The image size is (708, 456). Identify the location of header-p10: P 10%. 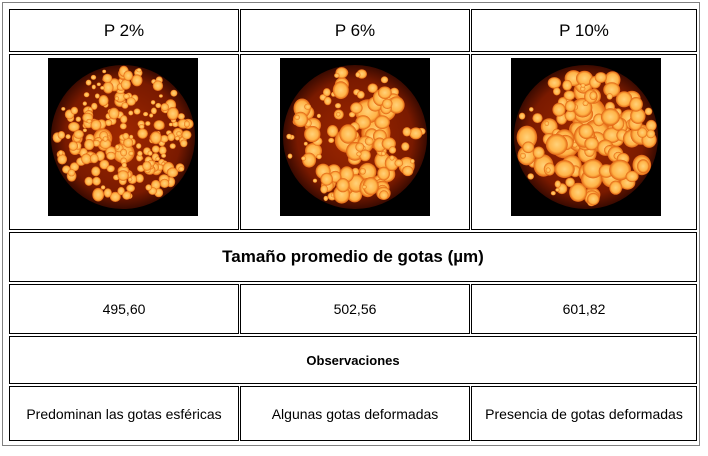
(584, 30).